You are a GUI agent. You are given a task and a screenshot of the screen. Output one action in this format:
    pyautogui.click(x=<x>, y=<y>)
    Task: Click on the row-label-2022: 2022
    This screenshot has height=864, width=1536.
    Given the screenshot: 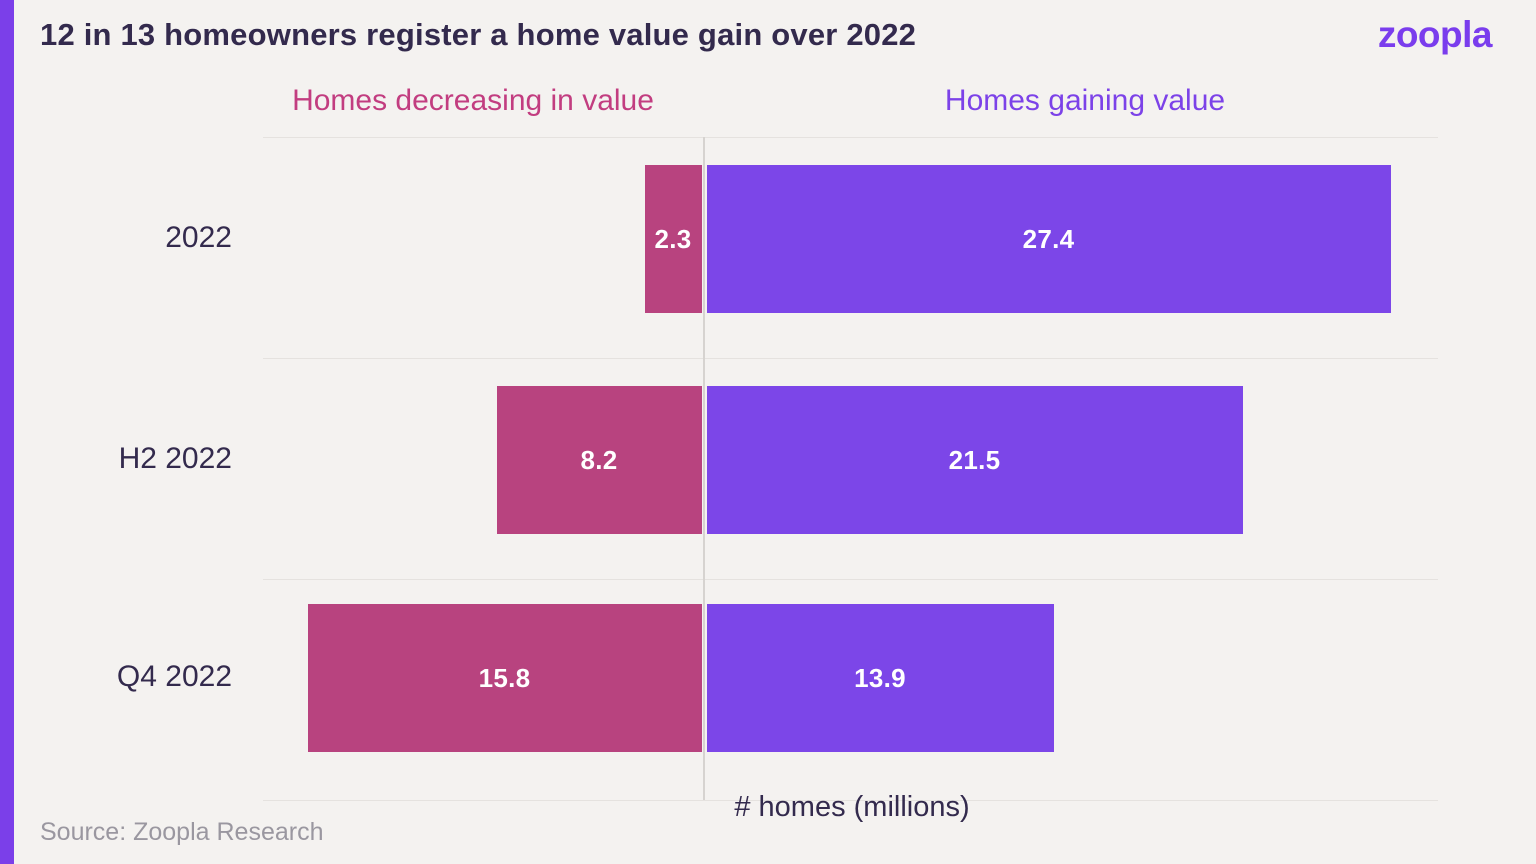 What is the action you would take?
    pyautogui.click(x=198, y=237)
    